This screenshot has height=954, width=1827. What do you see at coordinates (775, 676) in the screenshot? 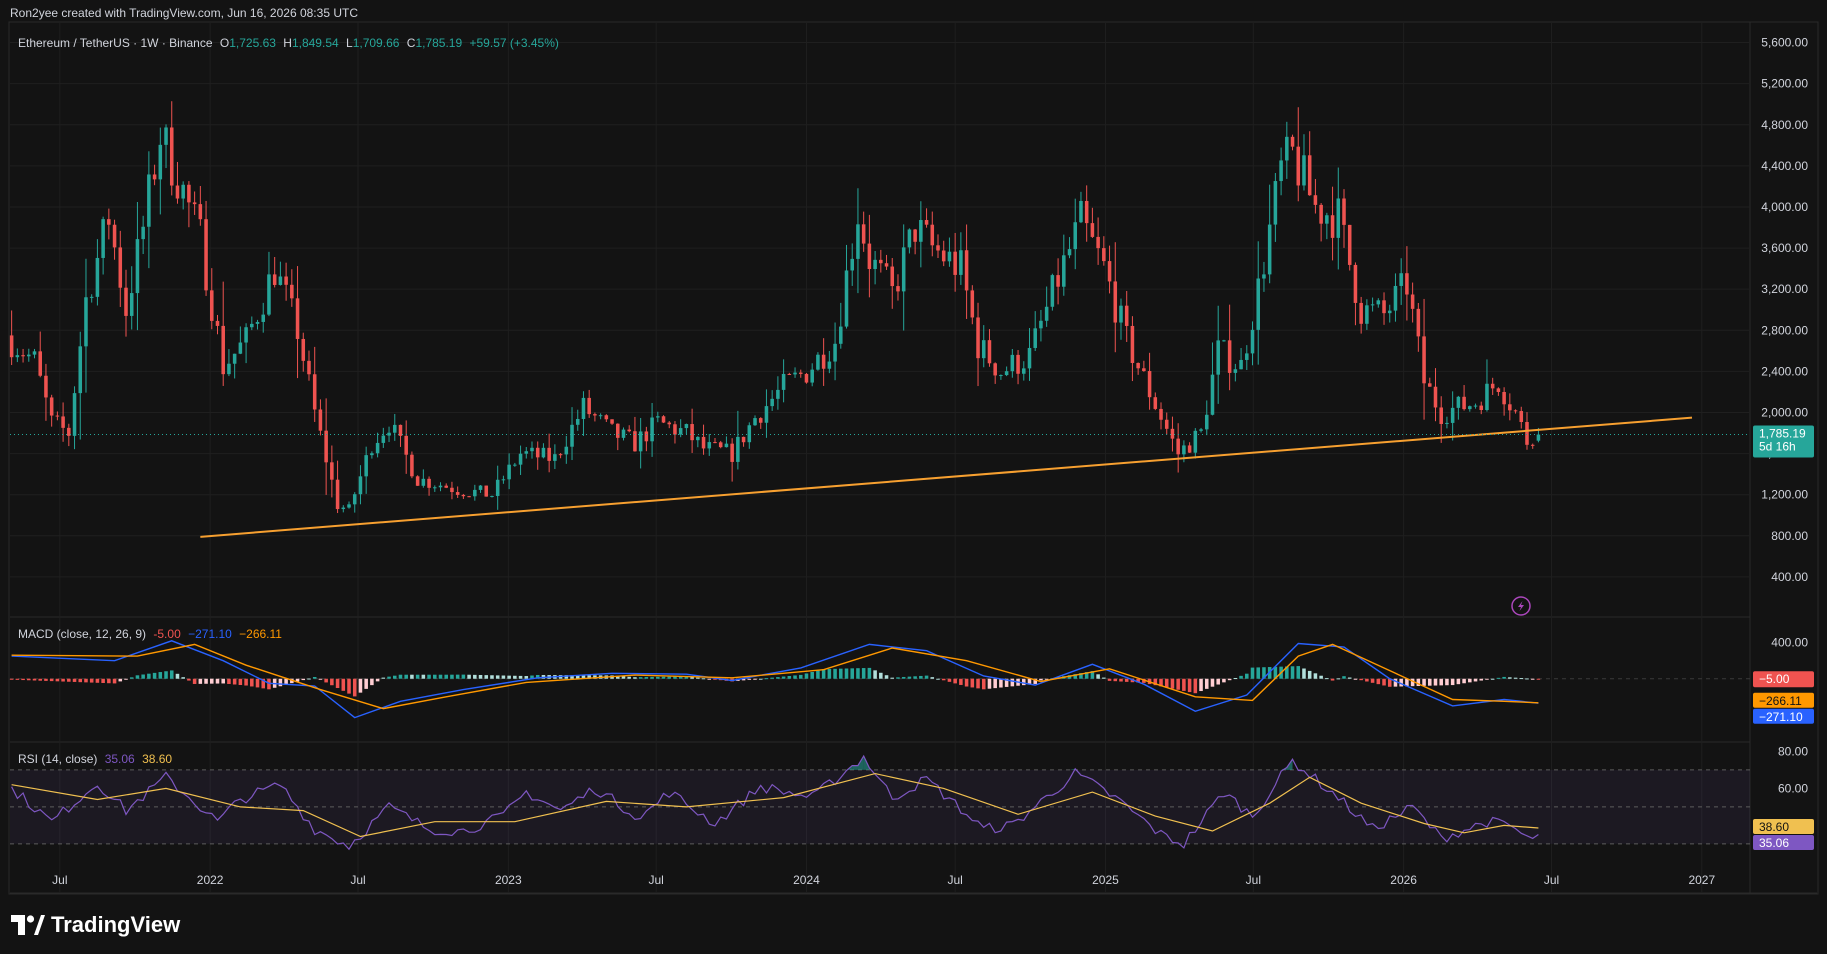
I see `macd-signal-line` at bounding box center [775, 676].